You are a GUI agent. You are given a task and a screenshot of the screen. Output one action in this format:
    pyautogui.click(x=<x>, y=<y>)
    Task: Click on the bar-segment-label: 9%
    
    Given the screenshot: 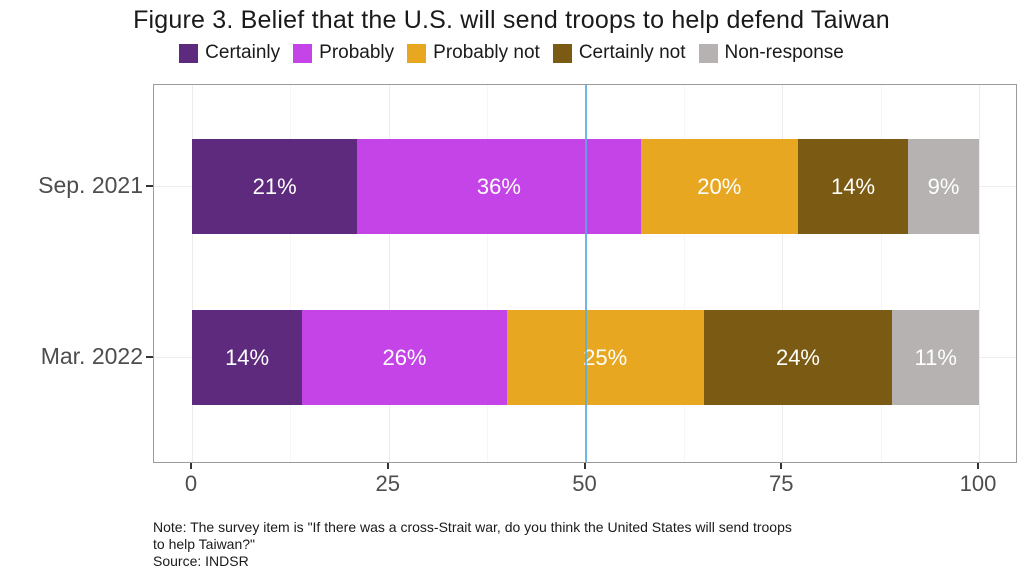 What is the action you would take?
    pyautogui.click(x=943, y=186)
    